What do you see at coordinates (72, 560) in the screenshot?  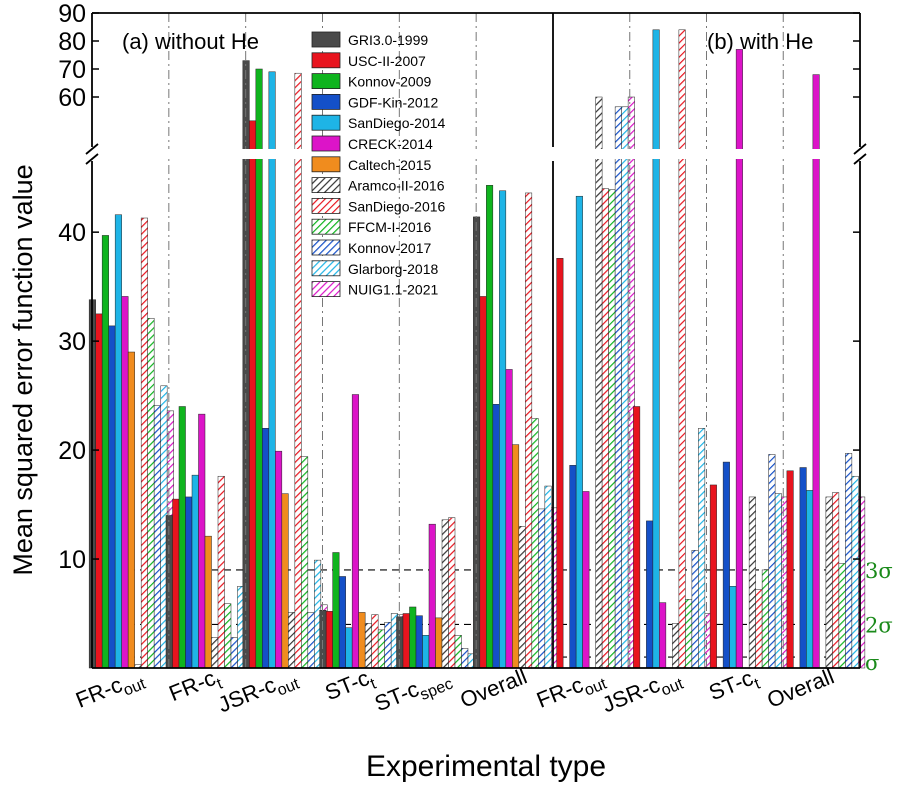 I see `y-tick-label: 10` at bounding box center [72, 560].